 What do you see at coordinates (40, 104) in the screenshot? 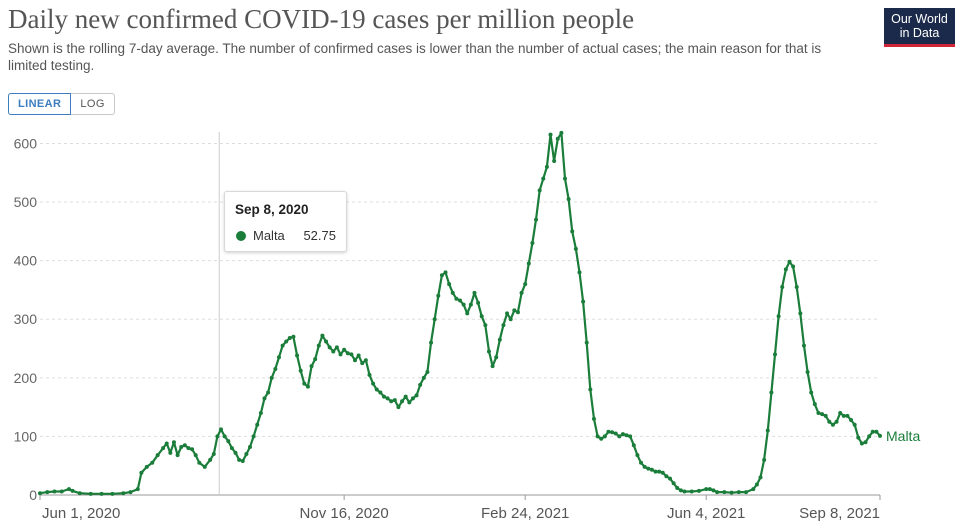
I see `linear-scale-button: LINEAR` at bounding box center [40, 104].